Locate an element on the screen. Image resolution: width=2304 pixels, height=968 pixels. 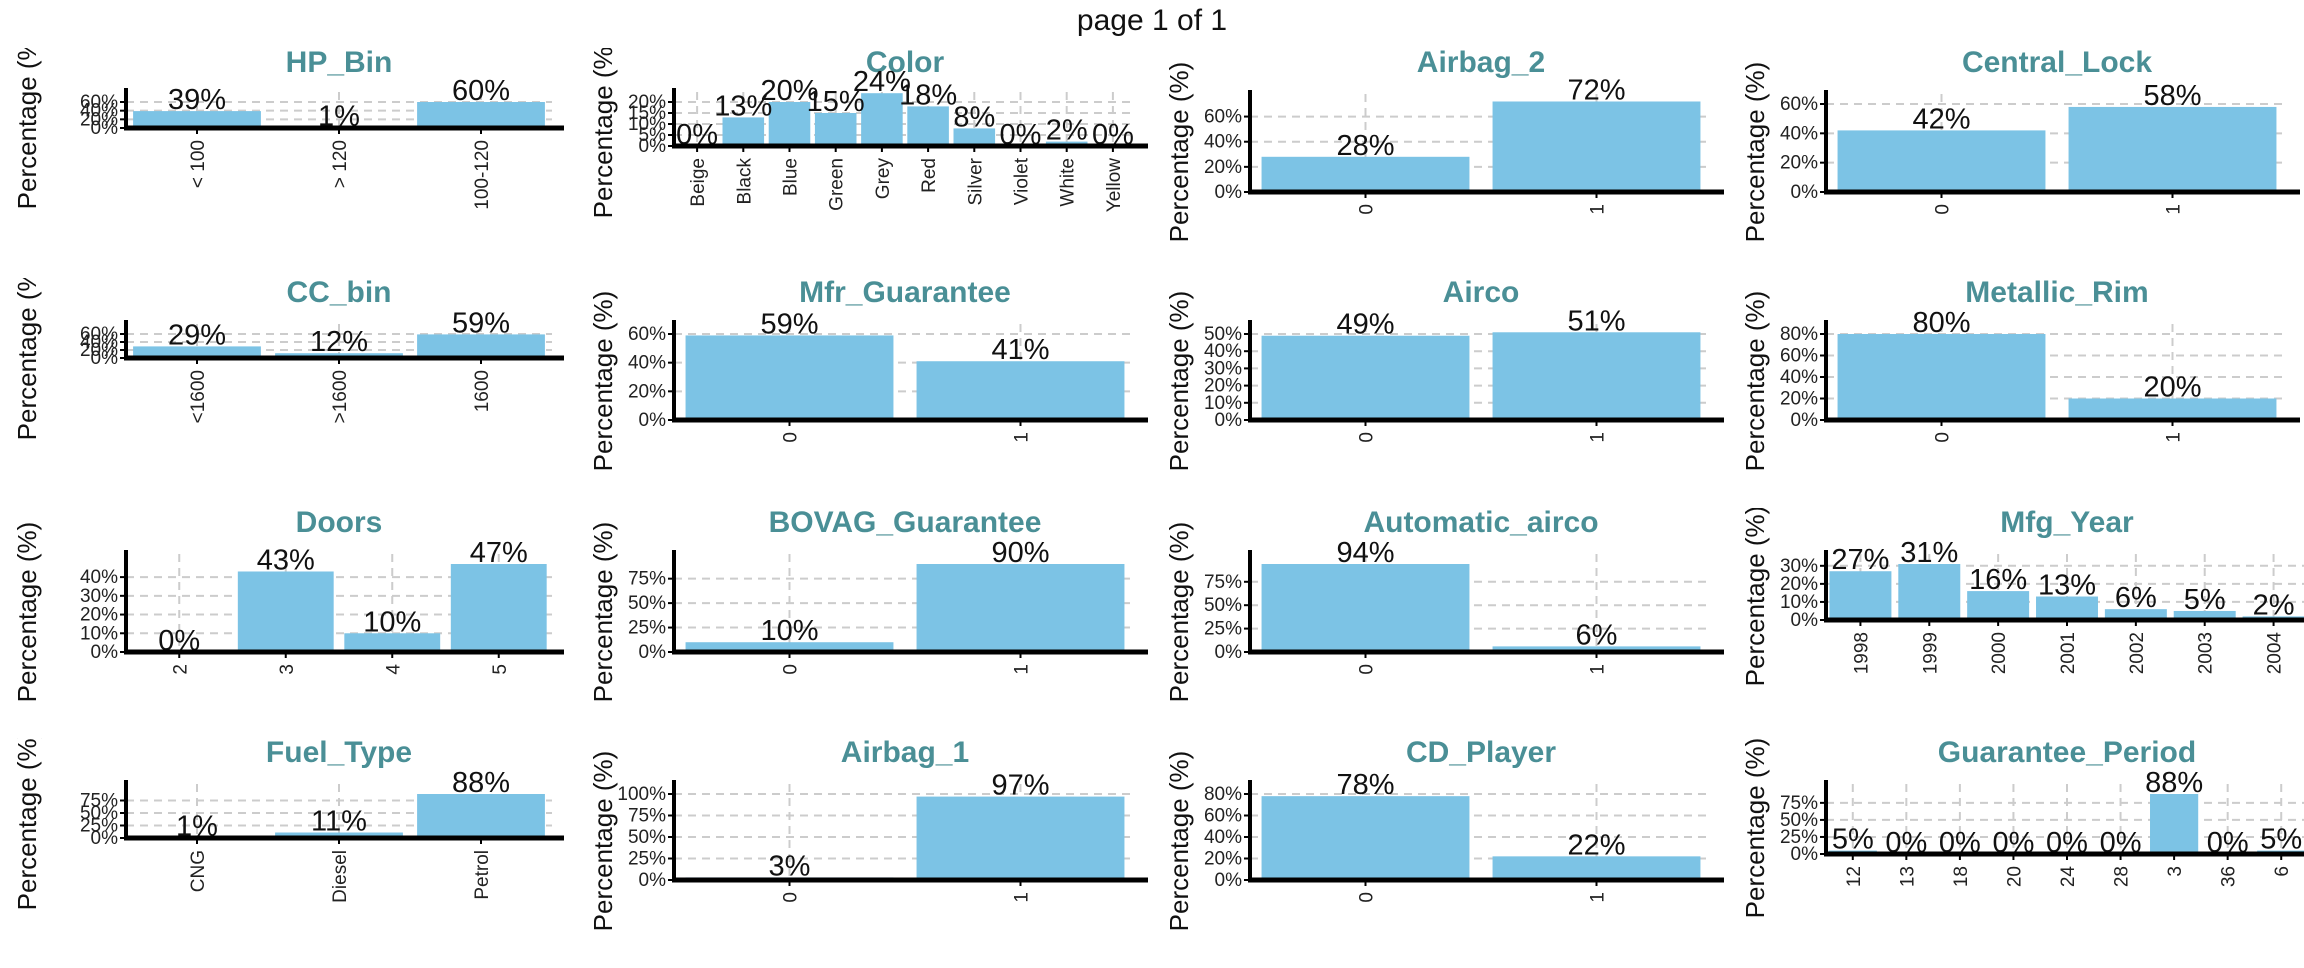
chart-title: BOVAG_Guarantee is located at coordinates (905, 523).